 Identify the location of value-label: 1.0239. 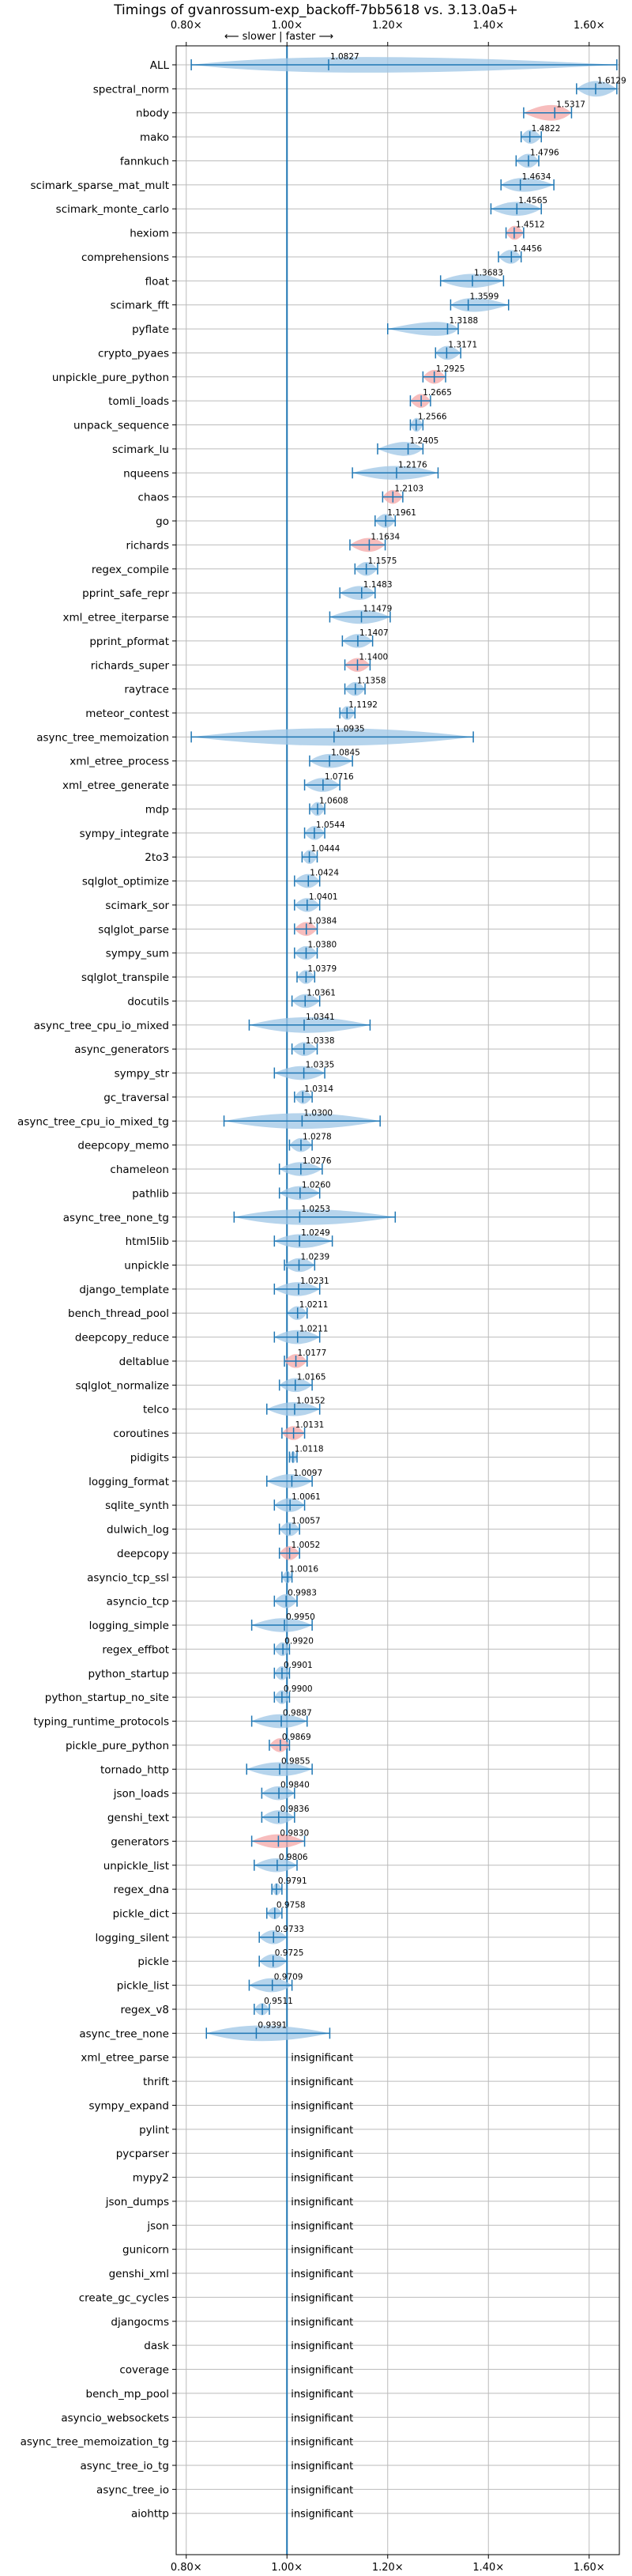
(315, 1257).